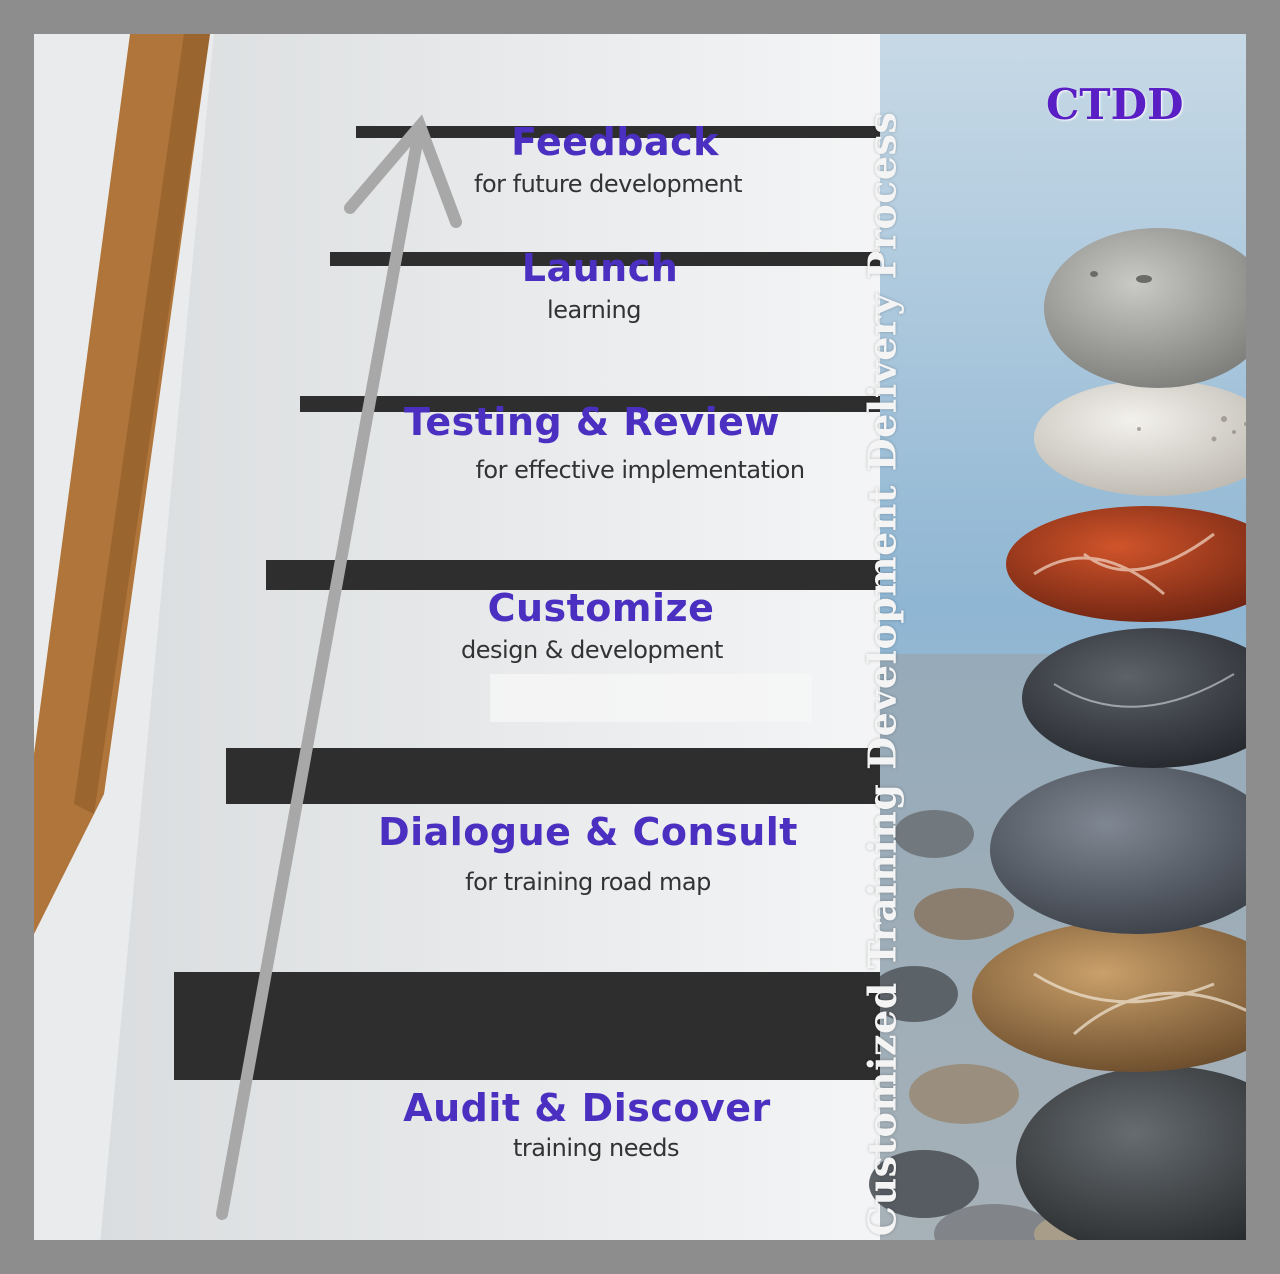 The image size is (1280, 1274). I want to click on step-title-testing-review: Testing & Review, so click(592, 422).